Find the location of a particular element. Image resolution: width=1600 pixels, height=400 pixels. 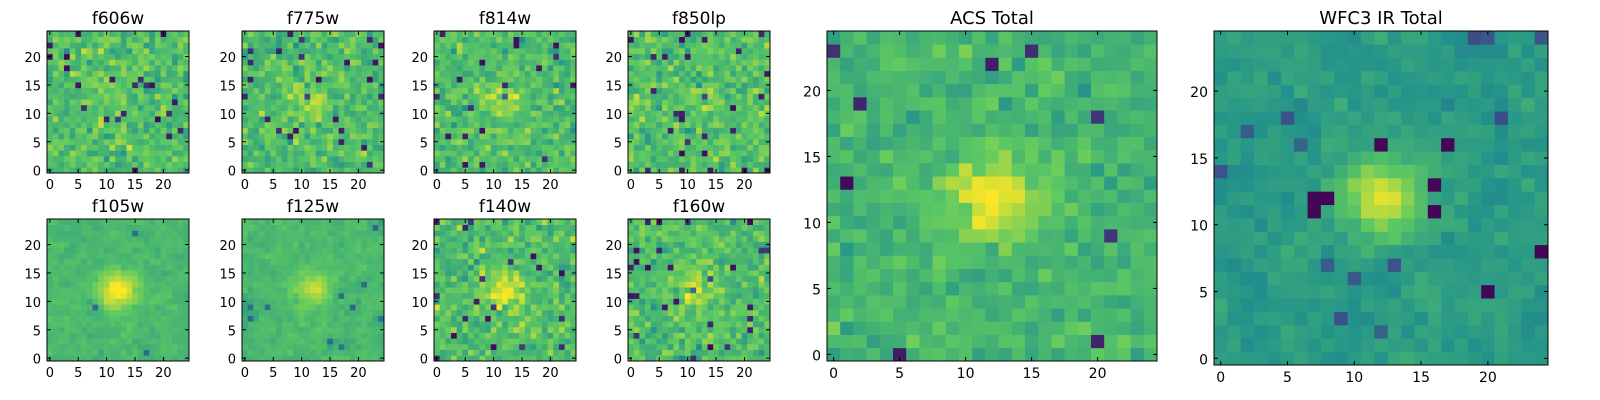

panel-f814w-x-axis: 0 5 10 15 20 is located at coordinates (496, 112).